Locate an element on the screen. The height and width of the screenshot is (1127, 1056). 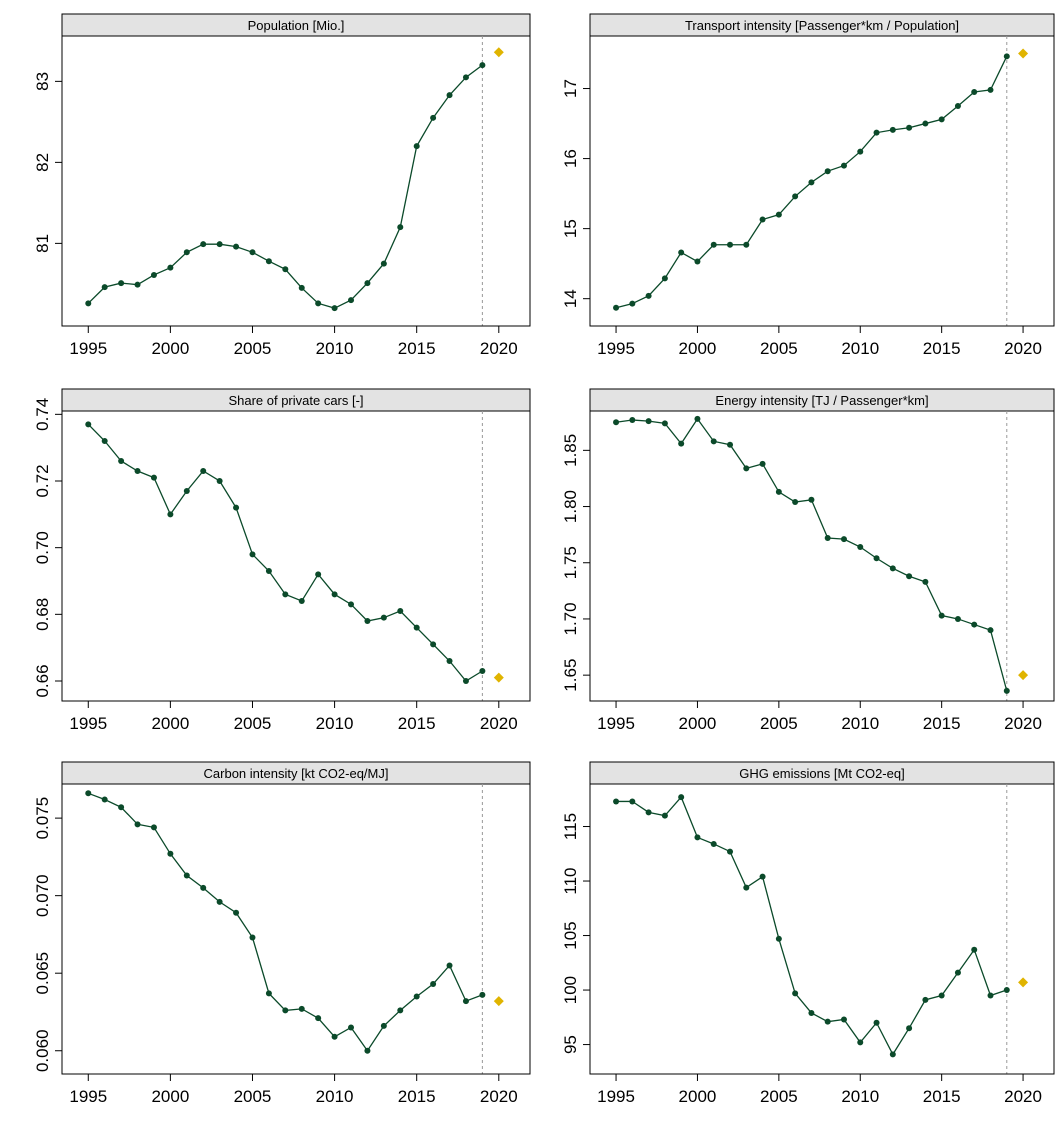
y-tick-label: 16 is located at coordinates (570, 158).